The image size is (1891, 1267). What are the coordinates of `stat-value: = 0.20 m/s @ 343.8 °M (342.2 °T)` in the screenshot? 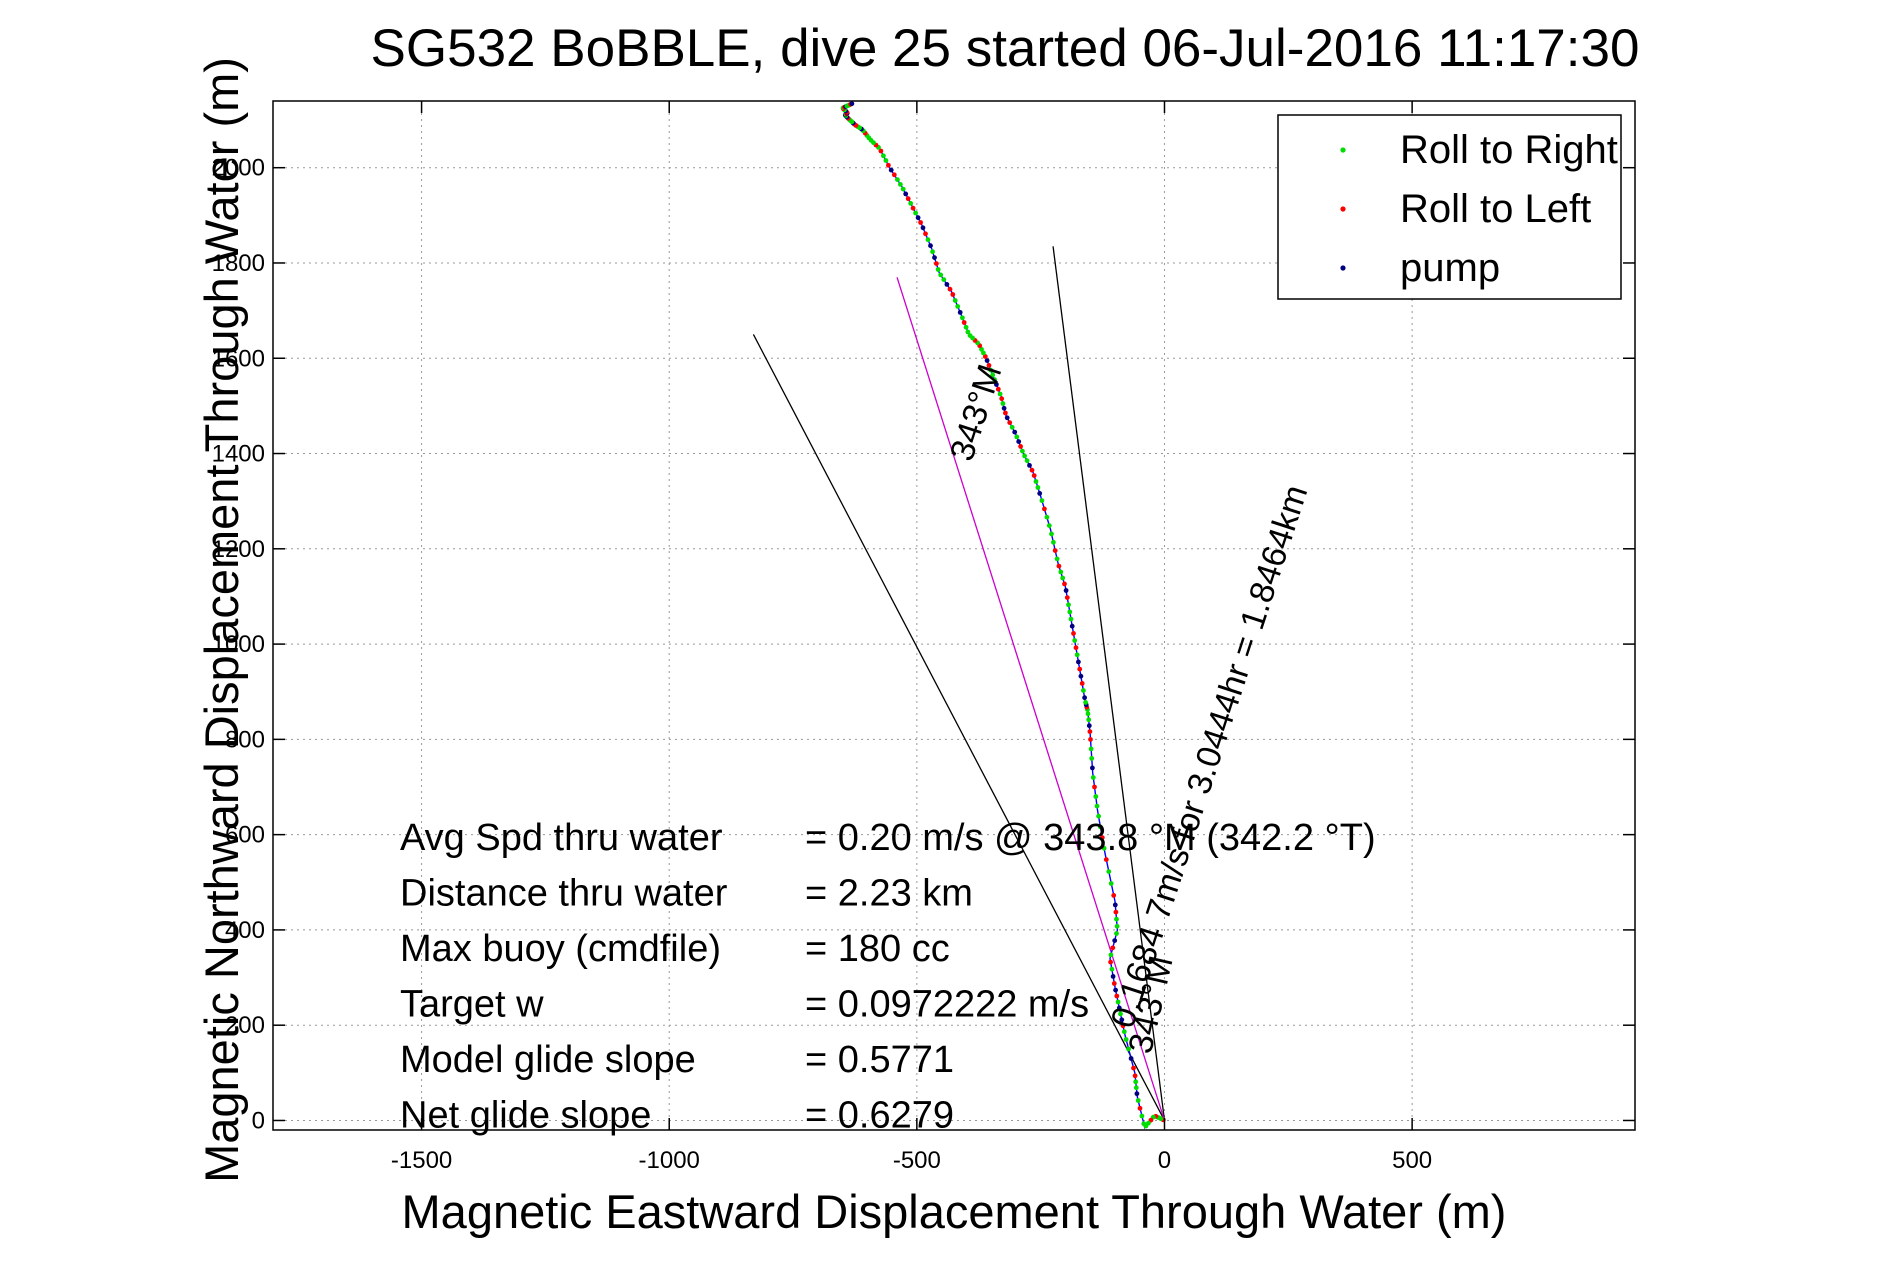 It's located at (1090, 838).